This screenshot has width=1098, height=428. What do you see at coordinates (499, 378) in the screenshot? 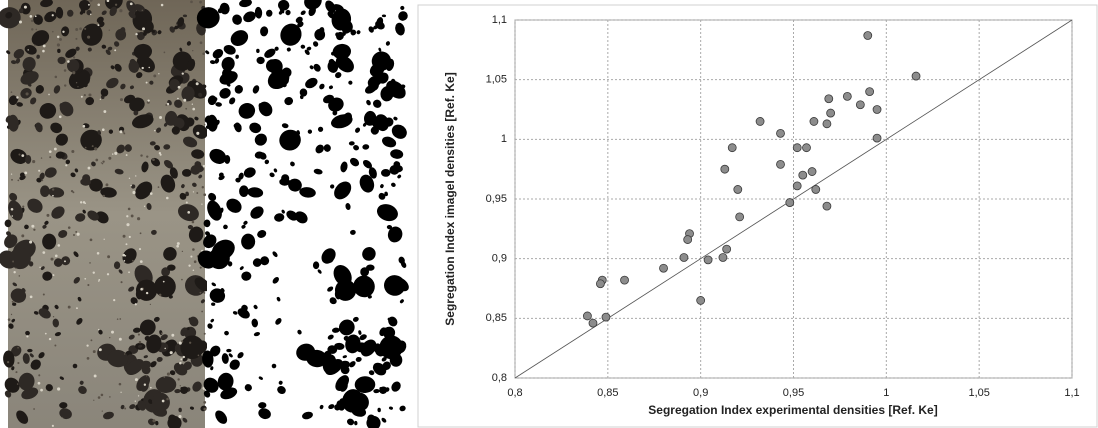
I see `y-tick-label: 0,8` at bounding box center [499, 378].